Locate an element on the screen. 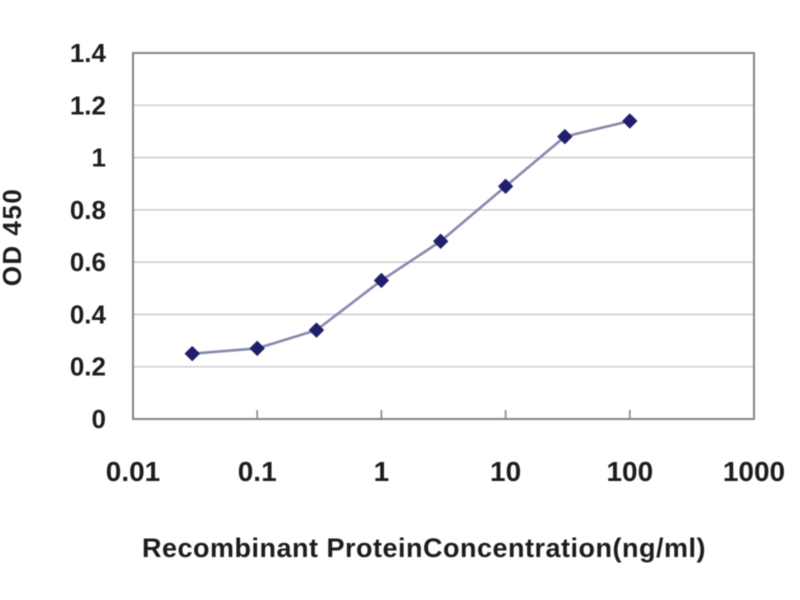 The height and width of the screenshot is (600, 800). y-tick-label: 0.4 is located at coordinates (88, 314).